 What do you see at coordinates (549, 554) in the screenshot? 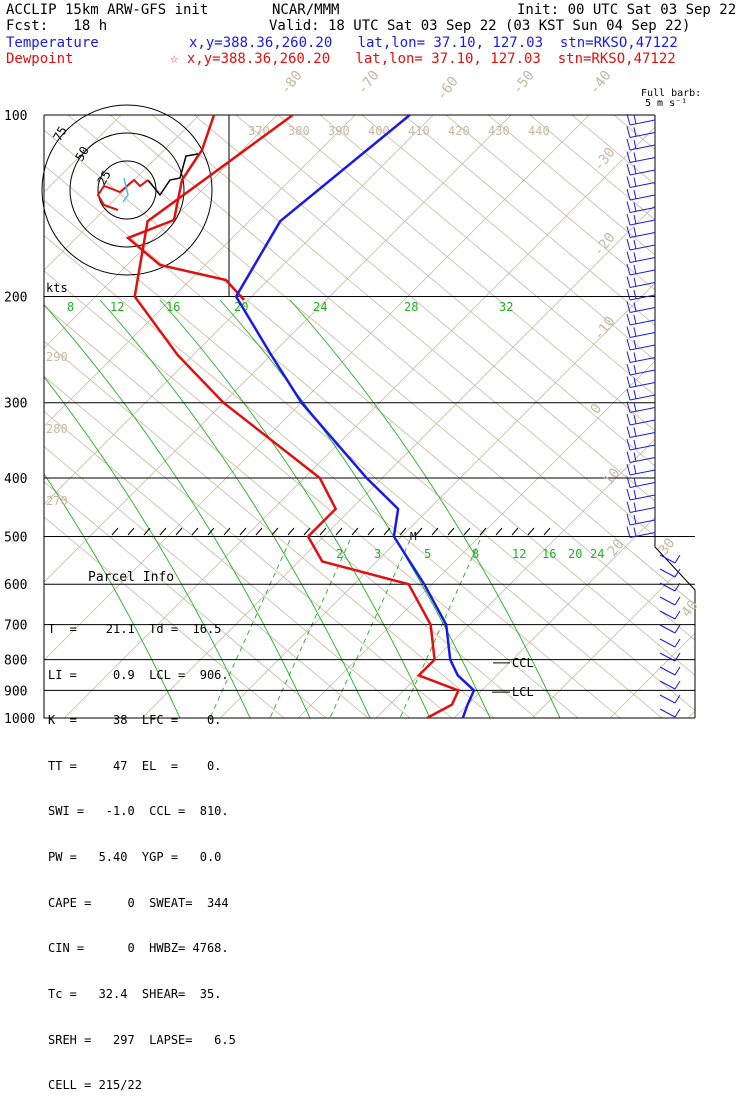
I see `mixing-ratio-label: 16` at bounding box center [549, 554].